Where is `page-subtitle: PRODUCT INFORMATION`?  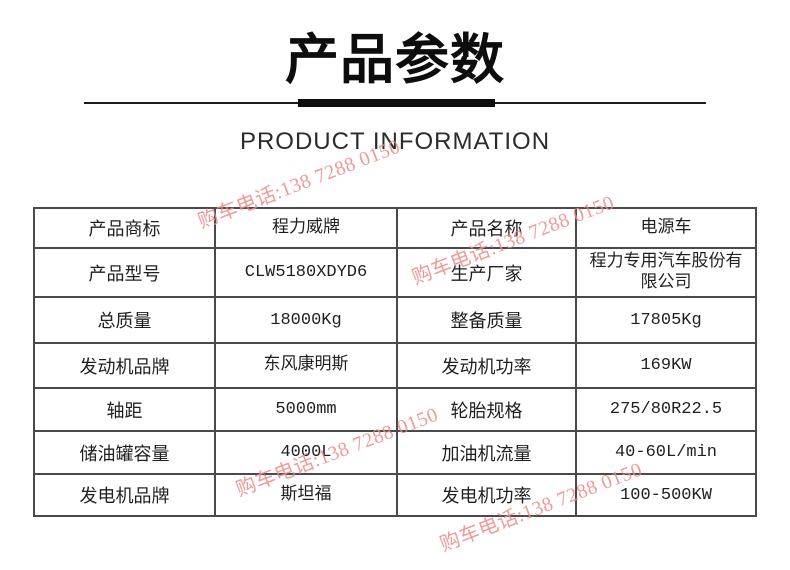
page-subtitle: PRODUCT INFORMATION is located at coordinates (395, 141).